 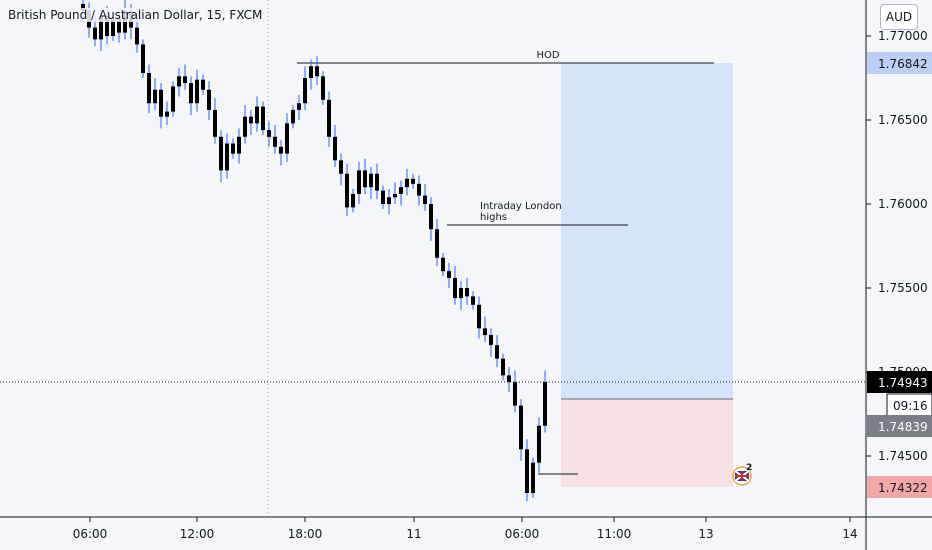 What do you see at coordinates (465, 529) in the screenshot?
I see `time-axis: 06:00 12:00 18:00 11 06:00 11:00 13 14` at bounding box center [465, 529].